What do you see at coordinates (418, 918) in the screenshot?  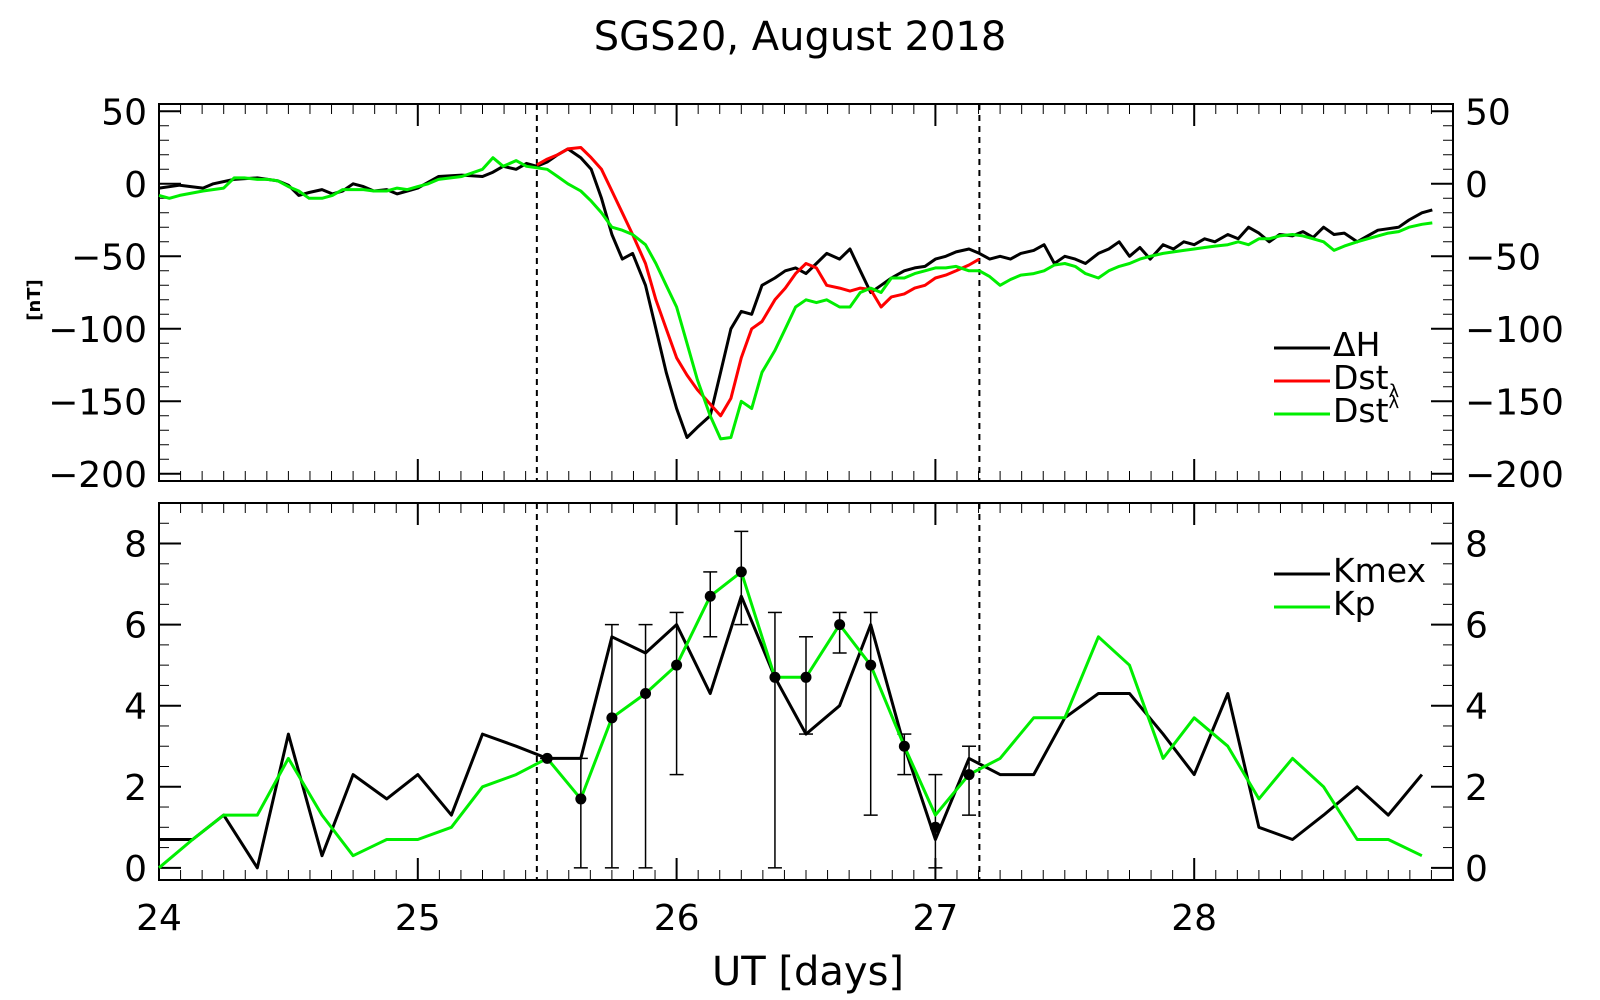 I see `xtick-label: 25` at bounding box center [418, 918].